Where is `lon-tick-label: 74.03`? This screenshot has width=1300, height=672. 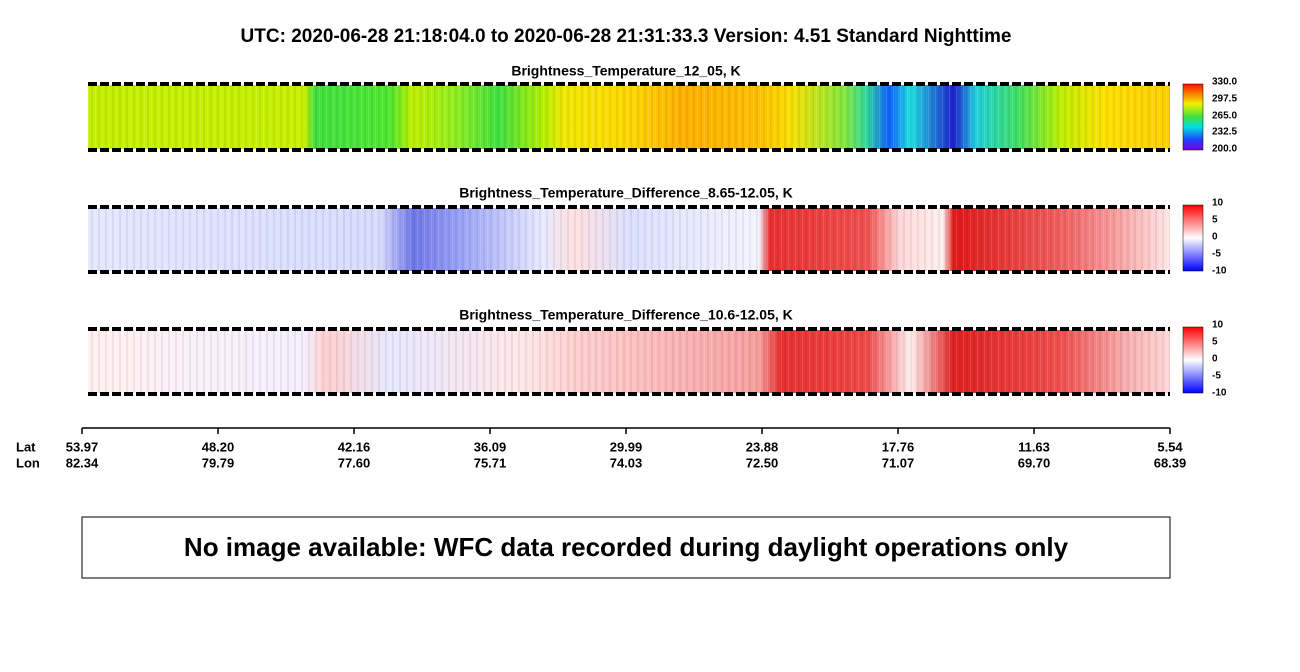 lon-tick-label: 74.03 is located at coordinates (626, 462).